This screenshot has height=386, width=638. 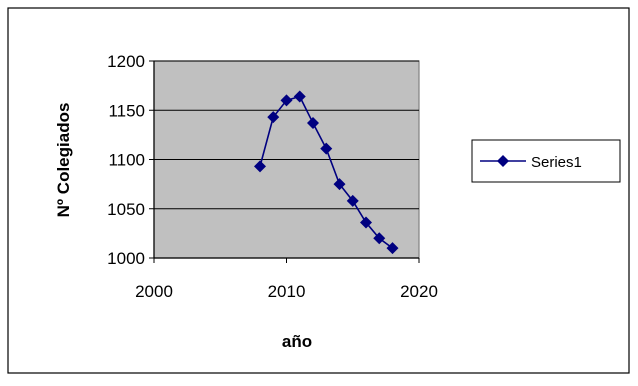 What do you see at coordinates (126, 209) in the screenshot?
I see `y-tick-label: 1050` at bounding box center [126, 209].